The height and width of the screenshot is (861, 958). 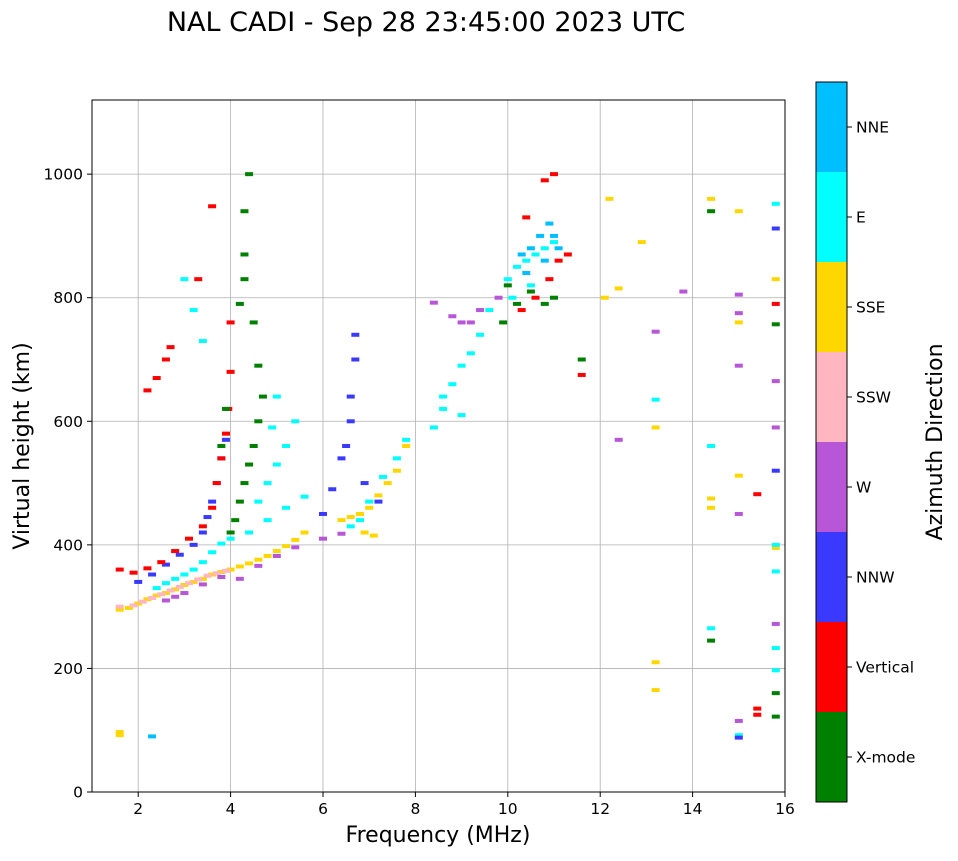 I want to click on x-axis-label: Frequency (MHz), so click(x=438, y=835).